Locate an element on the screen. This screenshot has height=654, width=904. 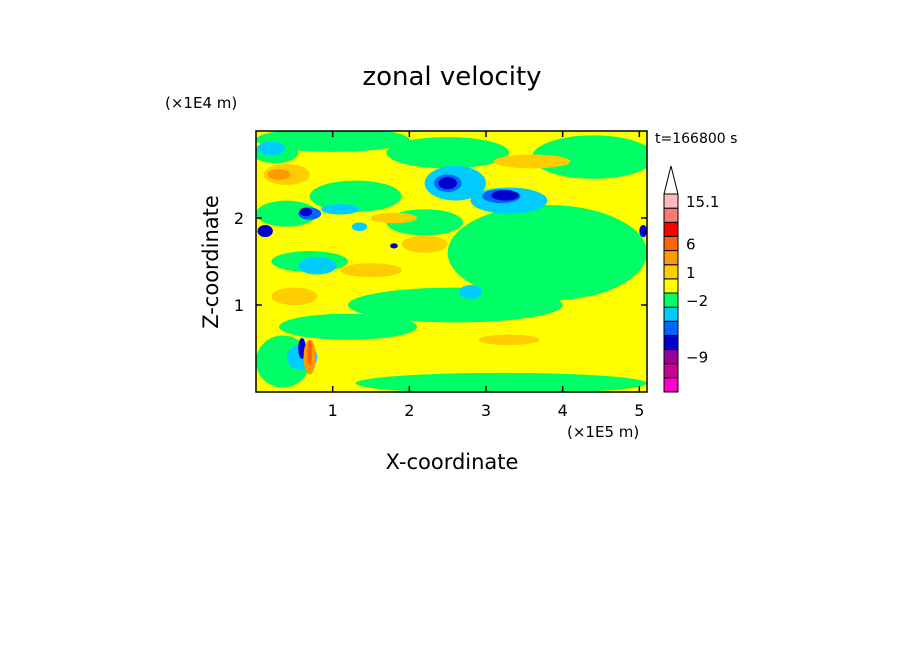
chart-title: zonal velocity is located at coordinates (451, 77).